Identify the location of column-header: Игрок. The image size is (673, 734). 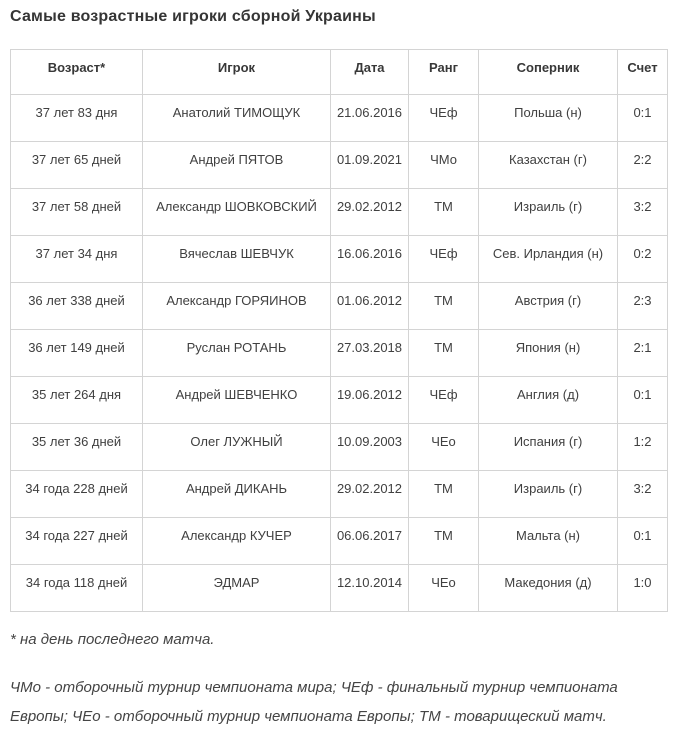
(236, 72).